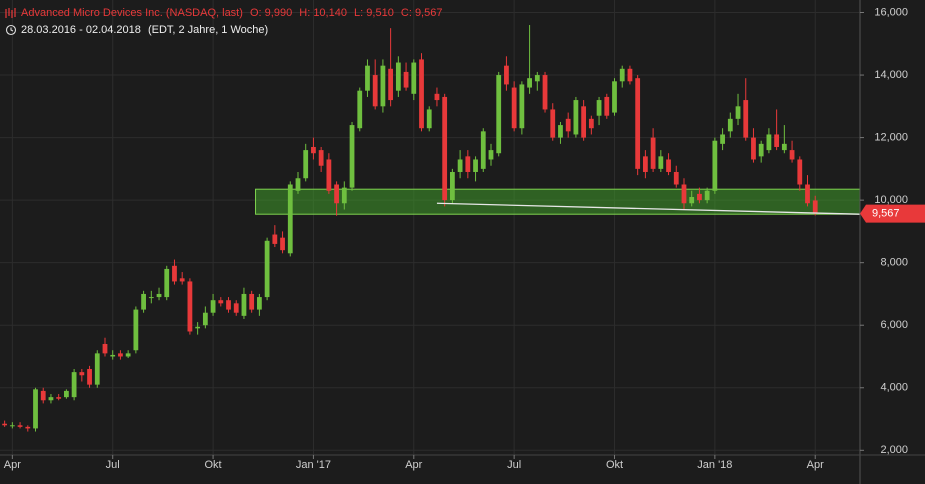  Describe the element at coordinates (648, 208) in the screenshot. I see `trendline` at that location.